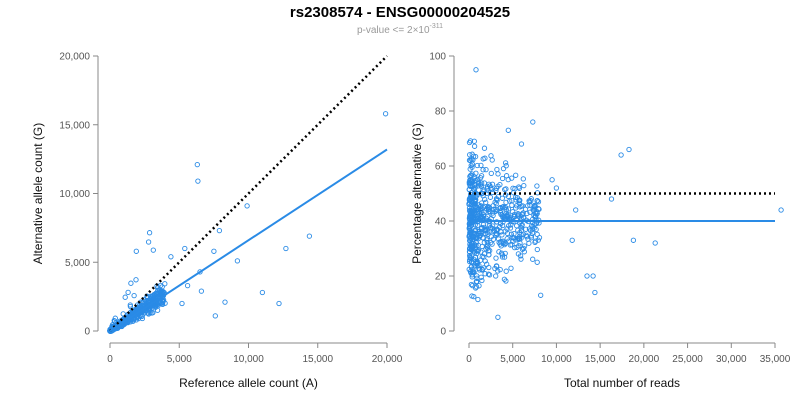 The height and width of the screenshot is (400, 800). I want to click on subtitle-exponent: -311, so click(436, 26).